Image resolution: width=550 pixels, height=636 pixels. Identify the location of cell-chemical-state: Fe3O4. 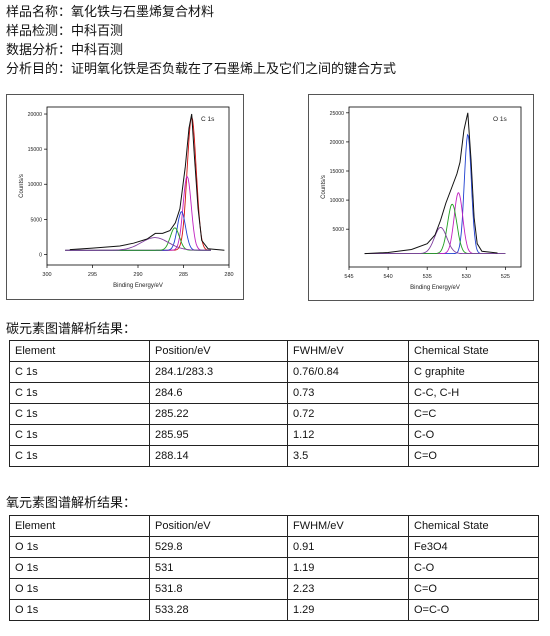
(473, 547).